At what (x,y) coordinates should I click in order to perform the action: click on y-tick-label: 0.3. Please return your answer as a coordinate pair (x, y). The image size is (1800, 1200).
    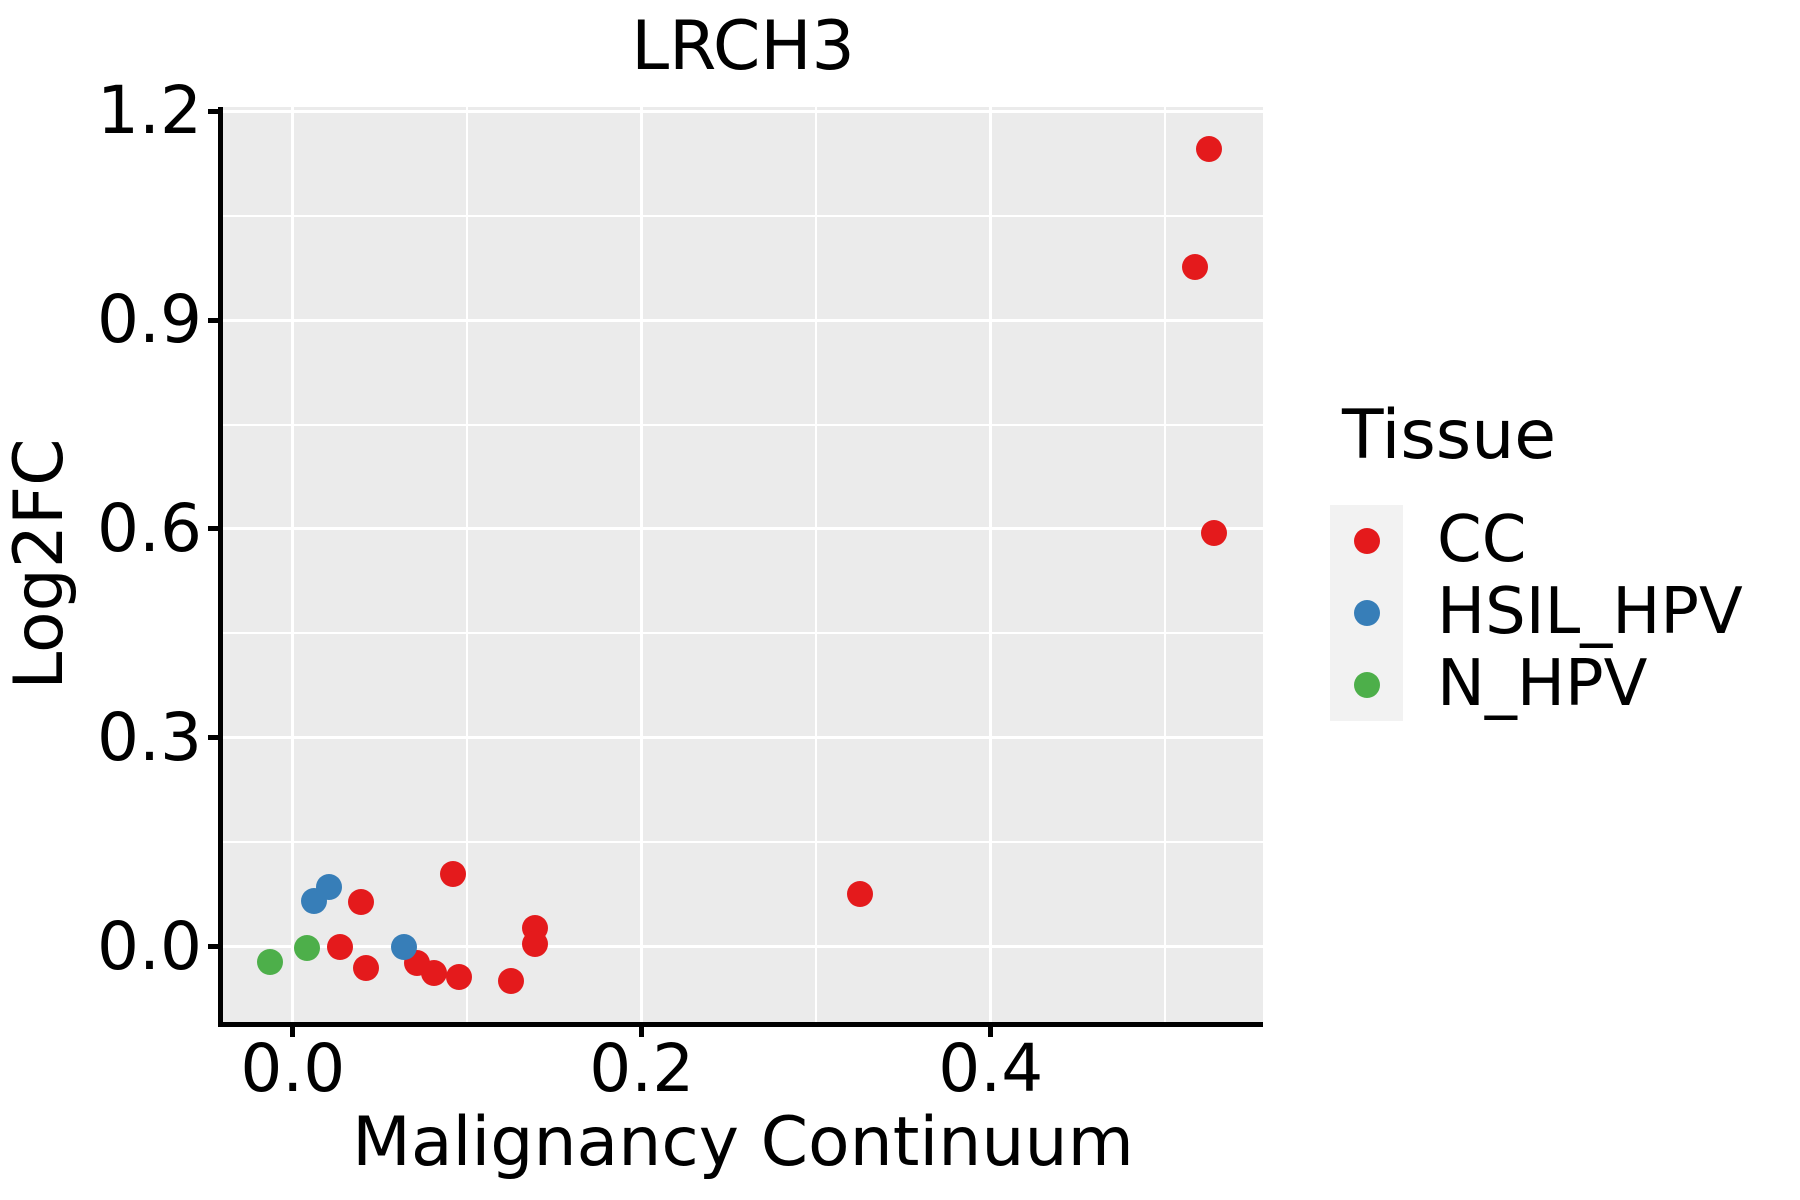
    Looking at the image, I should click on (149, 737).